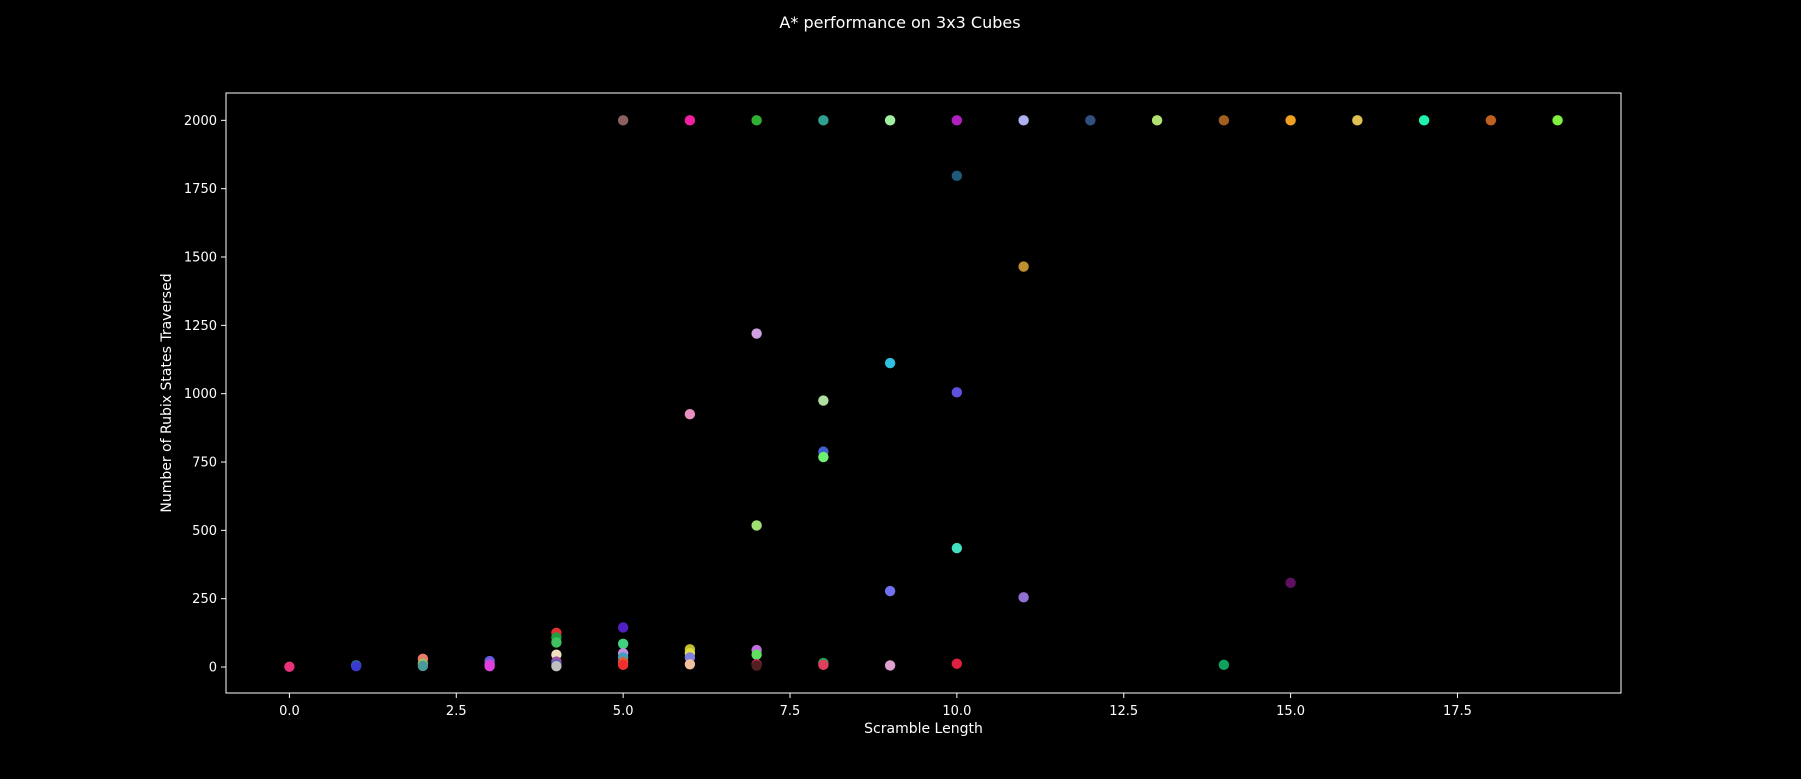 The width and height of the screenshot is (1801, 779). Describe the element at coordinates (200, 258) in the screenshot. I see `y-tick-label: 1500` at that location.